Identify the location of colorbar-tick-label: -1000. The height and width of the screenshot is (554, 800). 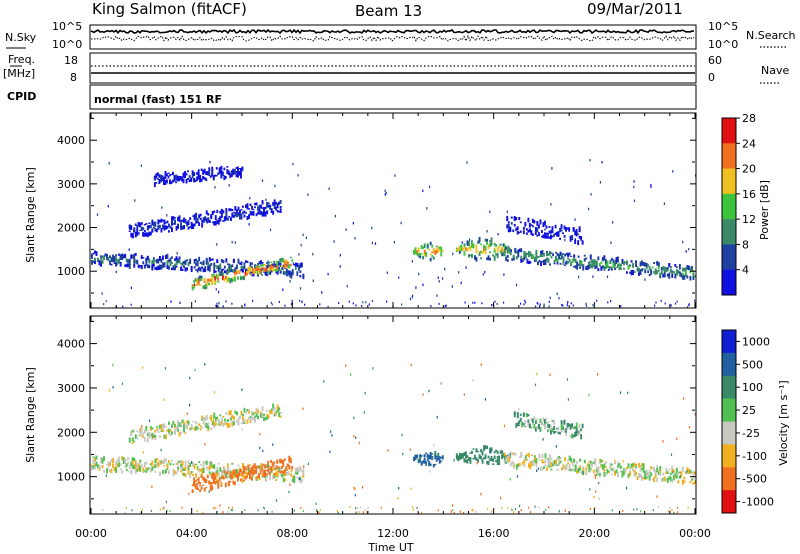
(758, 502).